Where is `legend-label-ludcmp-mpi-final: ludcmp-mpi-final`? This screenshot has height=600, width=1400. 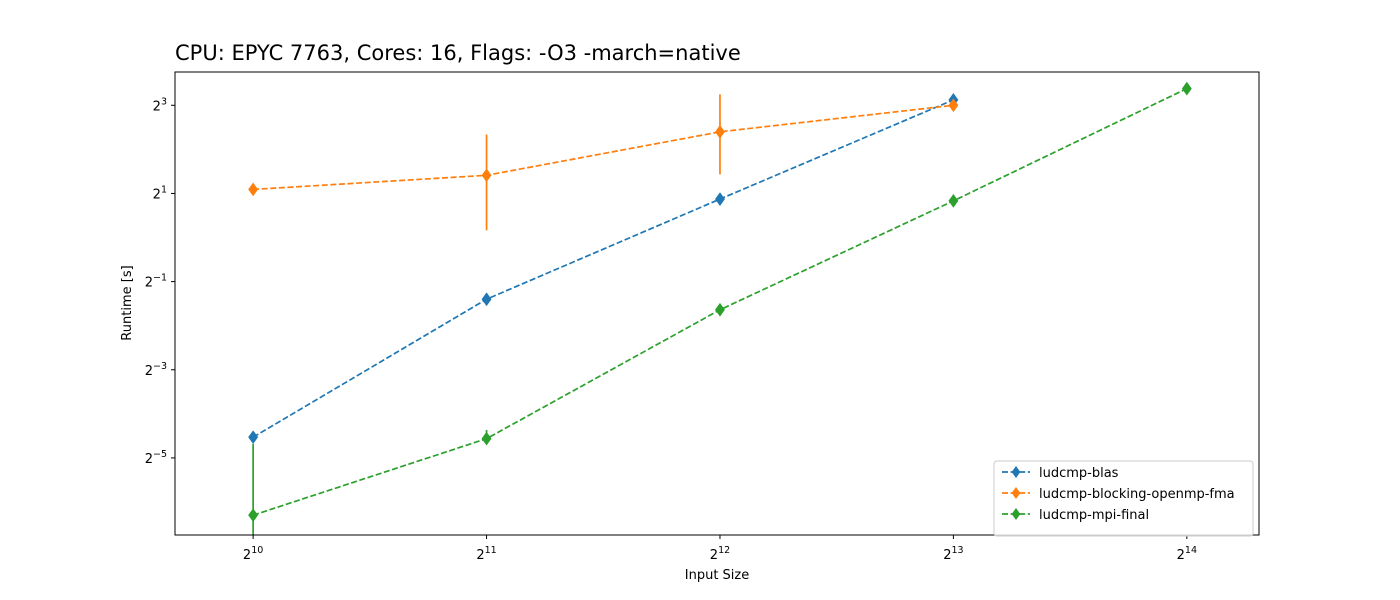 legend-label-ludcmp-mpi-final: ludcmp-mpi-final is located at coordinates (1094, 515).